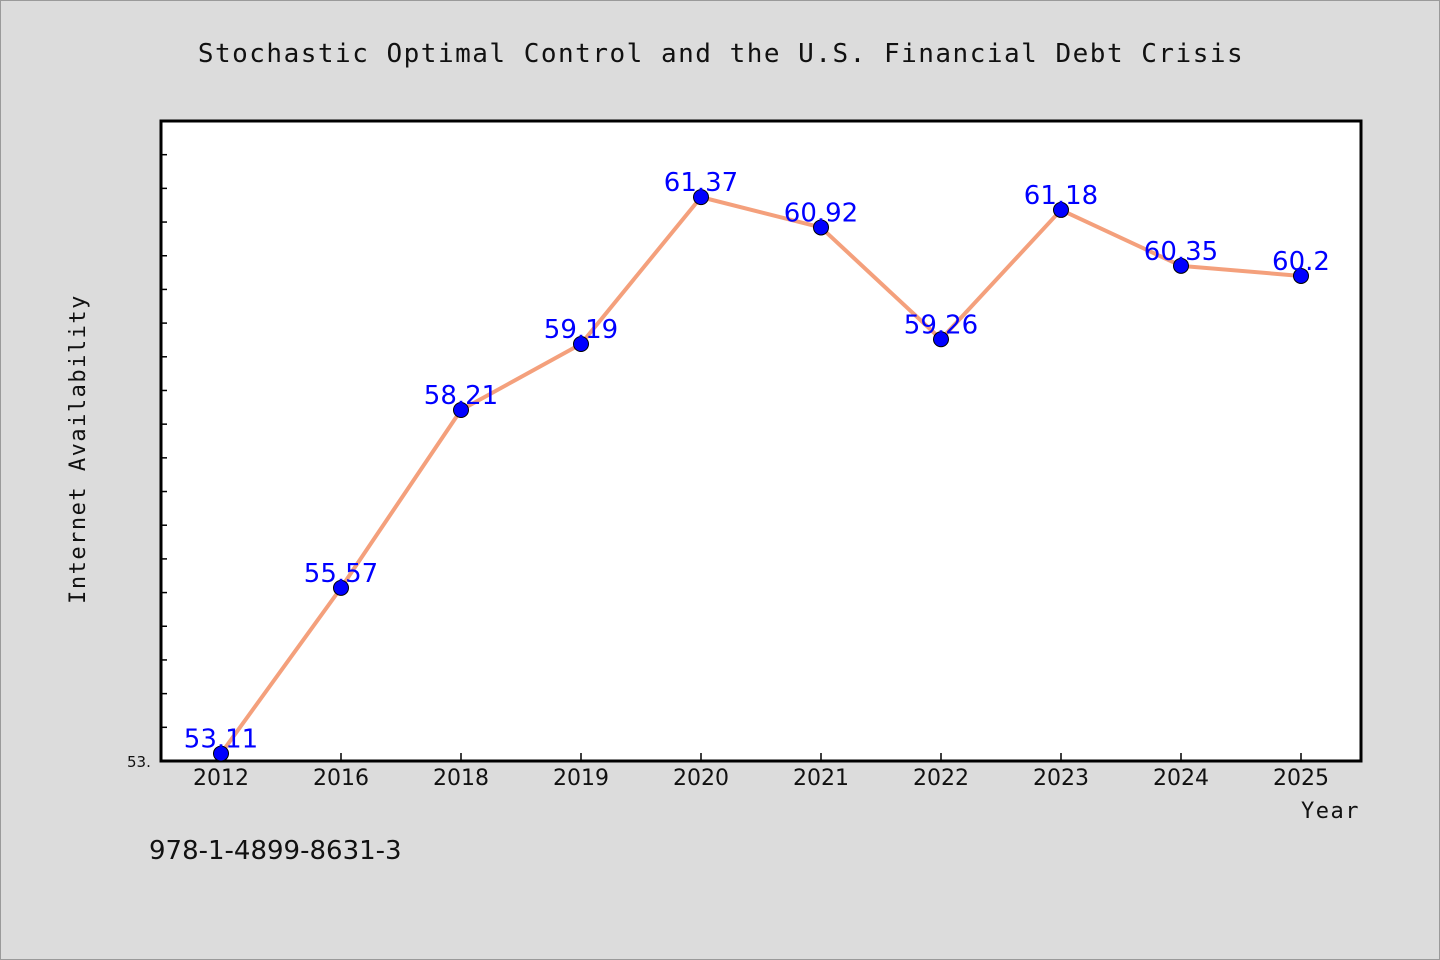 Image resolution: width=1440 pixels, height=960 pixels. What do you see at coordinates (1301, 778) in the screenshot?
I see `x-tick-label-2025: 2025` at bounding box center [1301, 778].